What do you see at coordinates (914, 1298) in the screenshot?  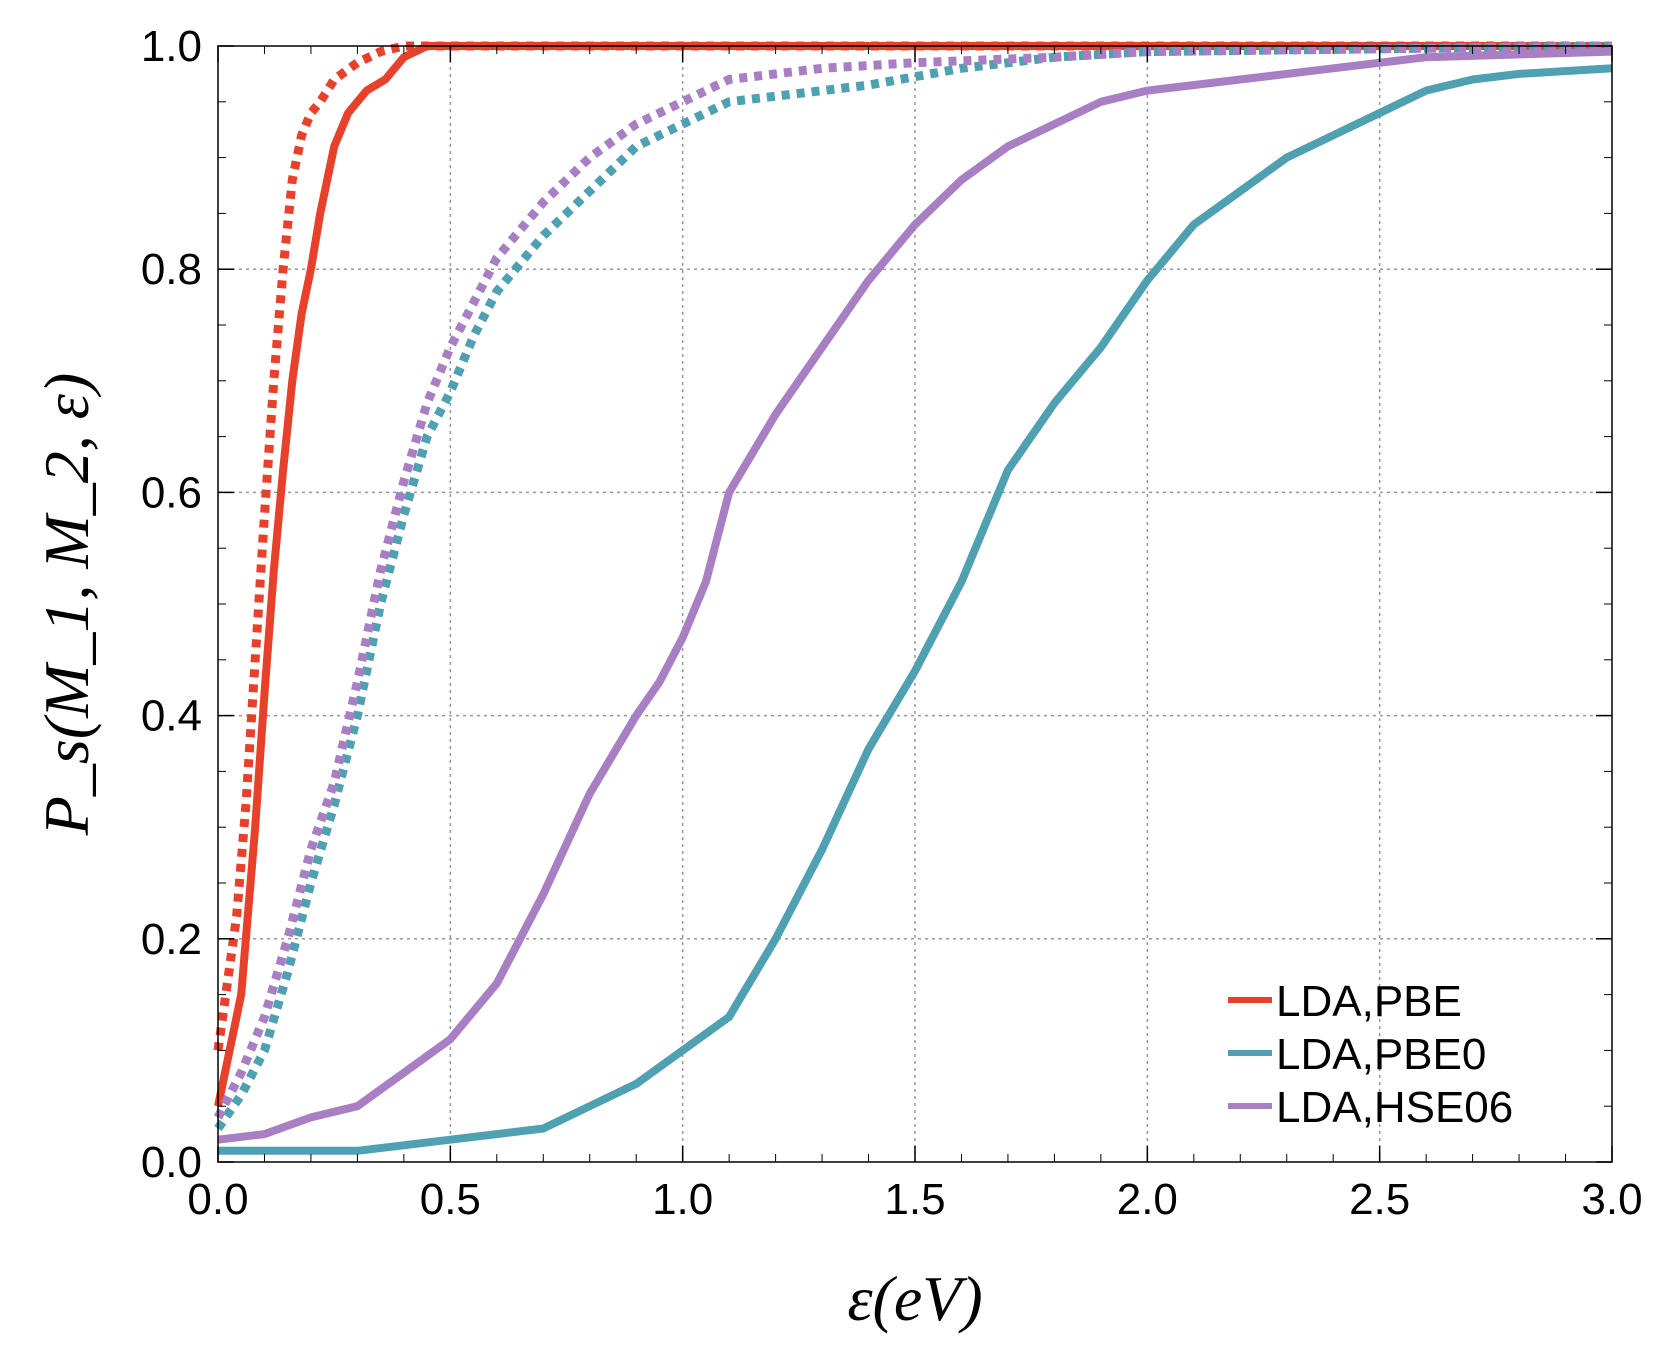 I see `x-axis-label: ε(eV)` at bounding box center [914, 1298].